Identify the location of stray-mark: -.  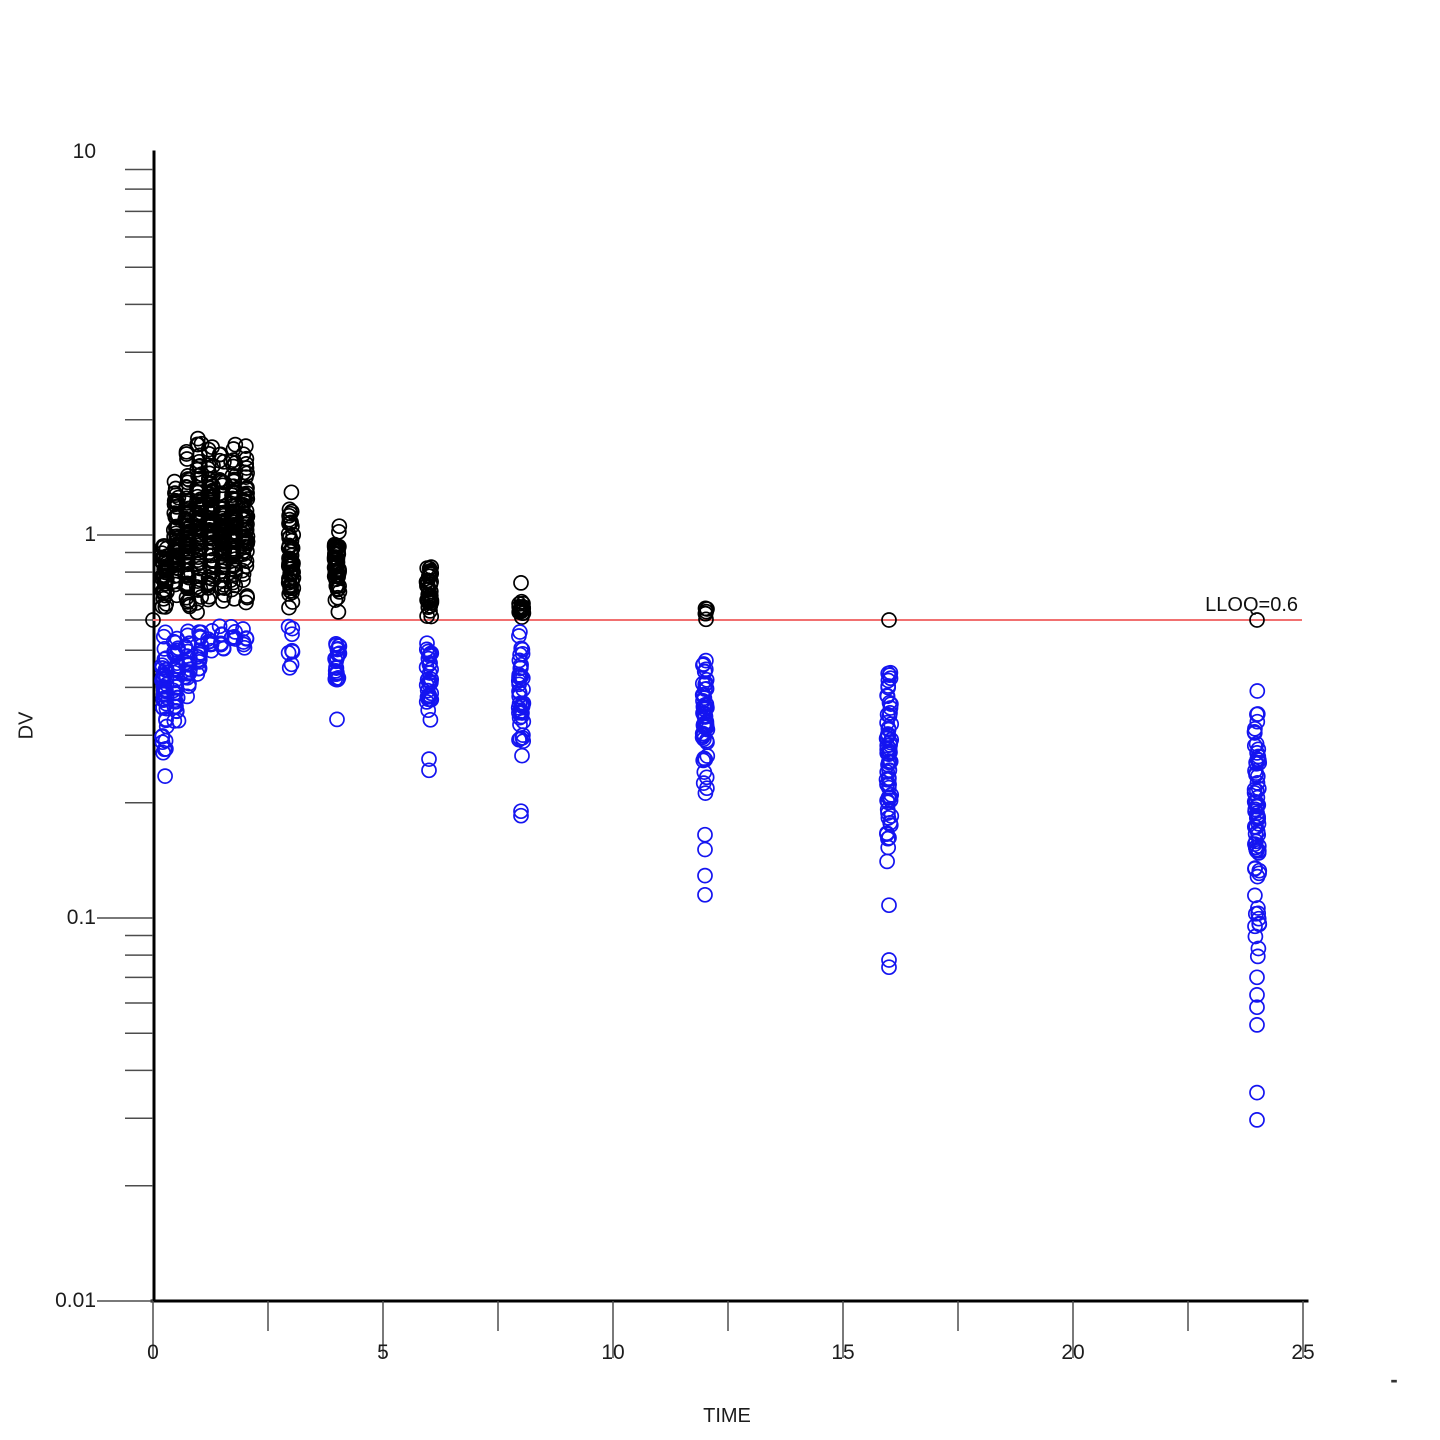
(1394, 1379).